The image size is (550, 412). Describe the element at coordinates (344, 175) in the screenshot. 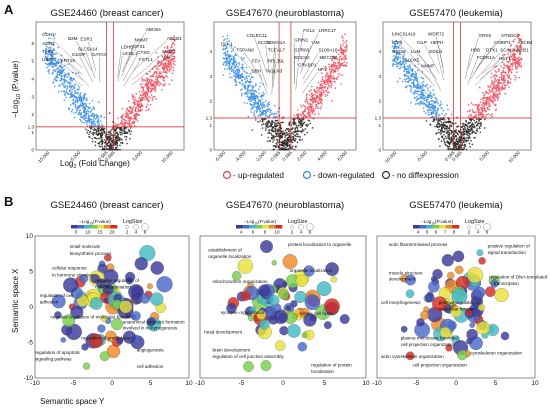

I see `legend-down-label: - down-regulated` at that location.